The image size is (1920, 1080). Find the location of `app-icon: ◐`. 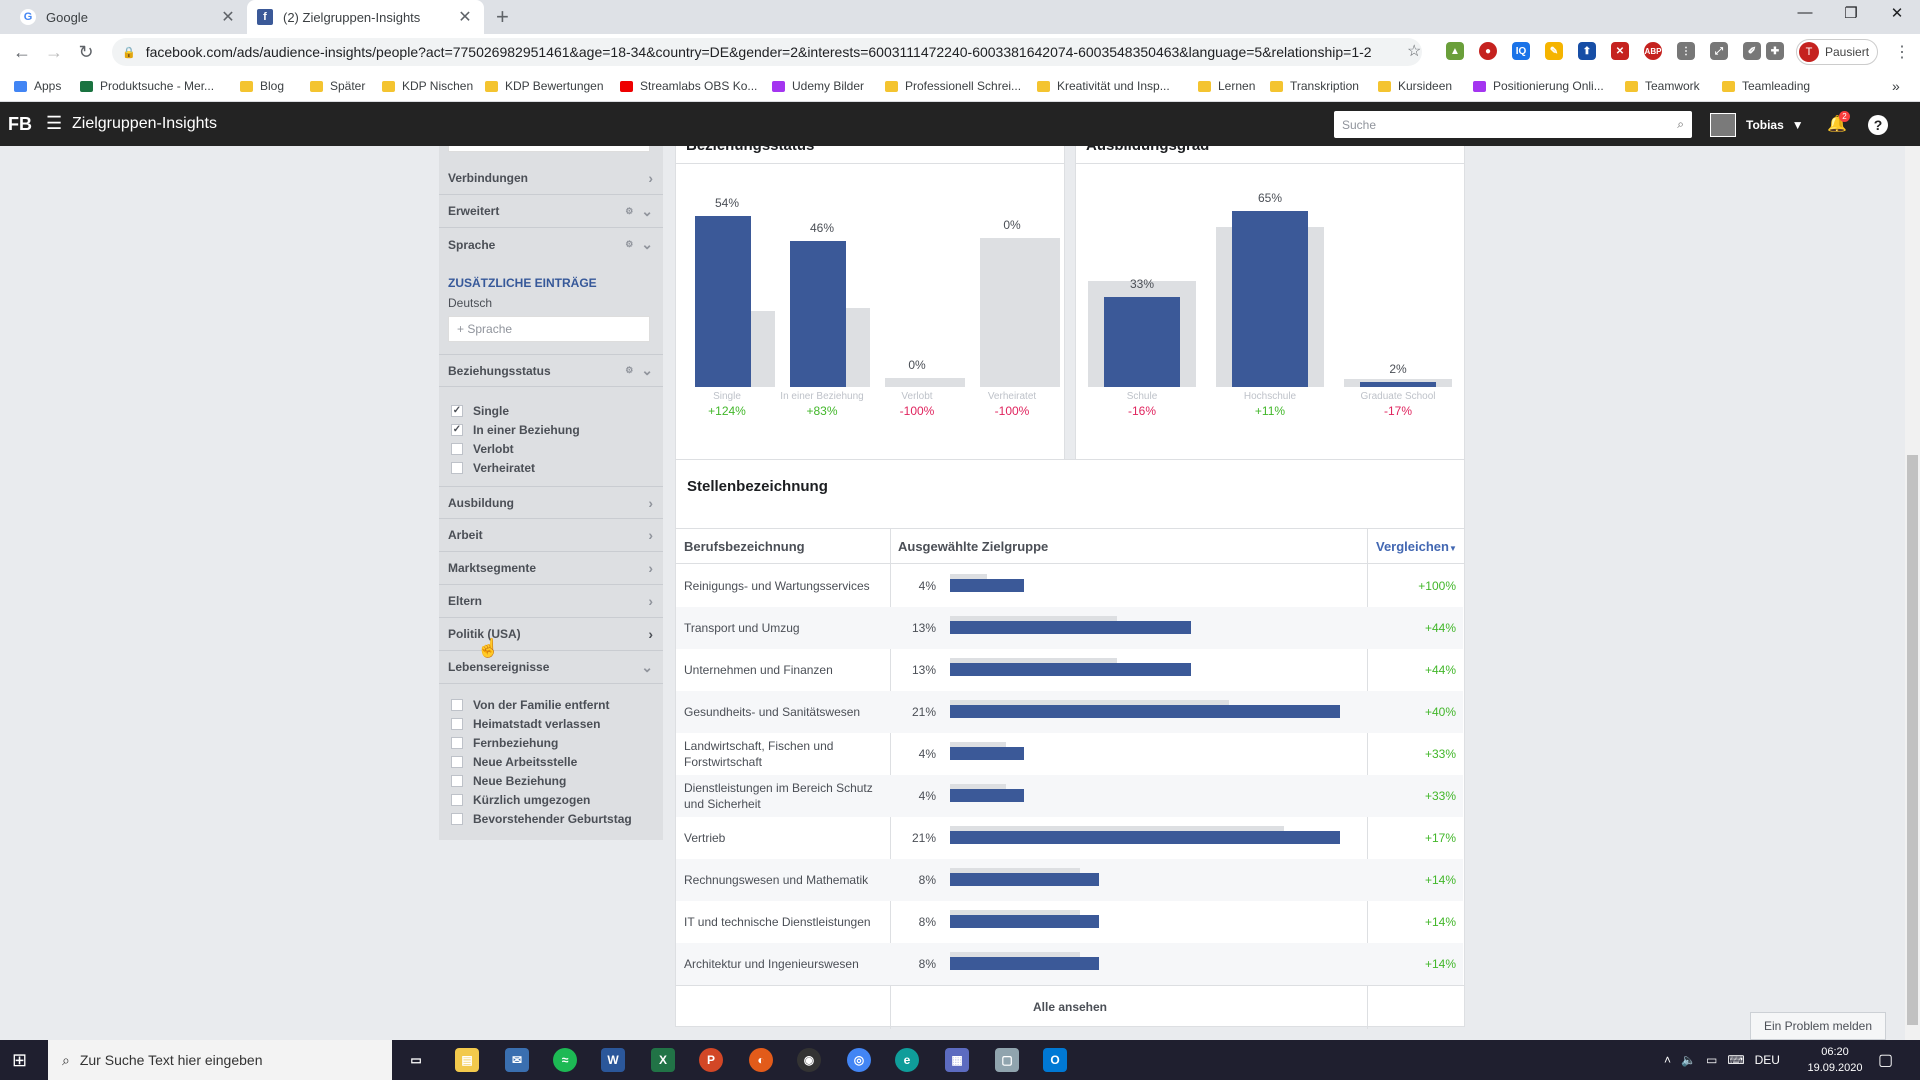

app-icon: ◐ is located at coordinates (761, 1060).